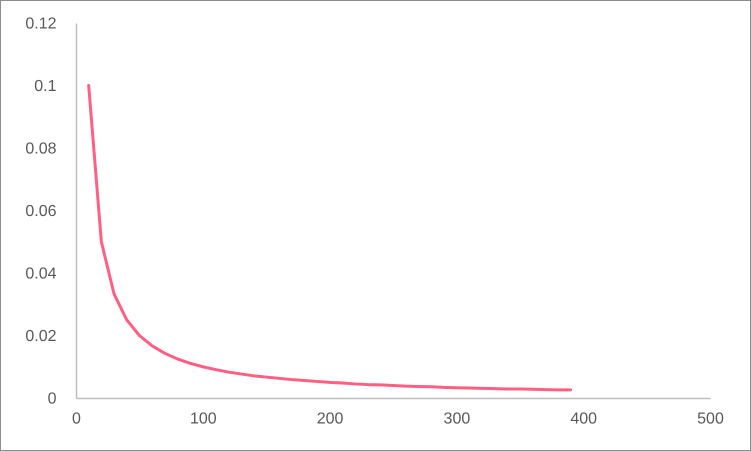 The image size is (751, 451). Describe the element at coordinates (203, 419) in the screenshot. I see `x-tick-label: 100` at that location.